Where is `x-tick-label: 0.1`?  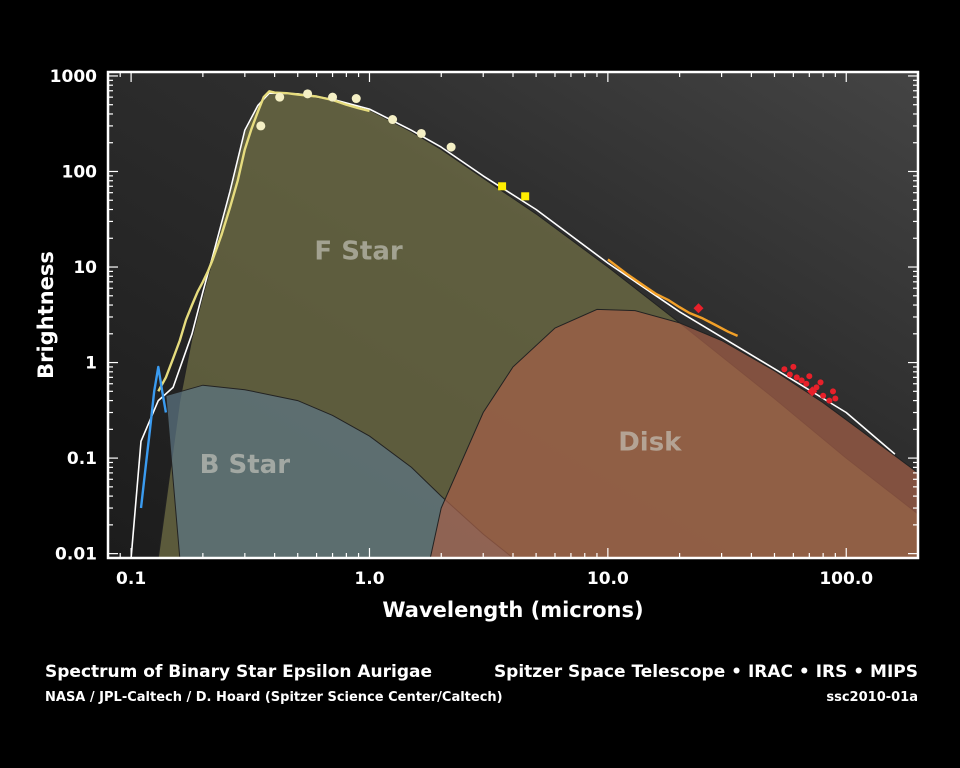 x-tick-label: 0.1 is located at coordinates (131, 579).